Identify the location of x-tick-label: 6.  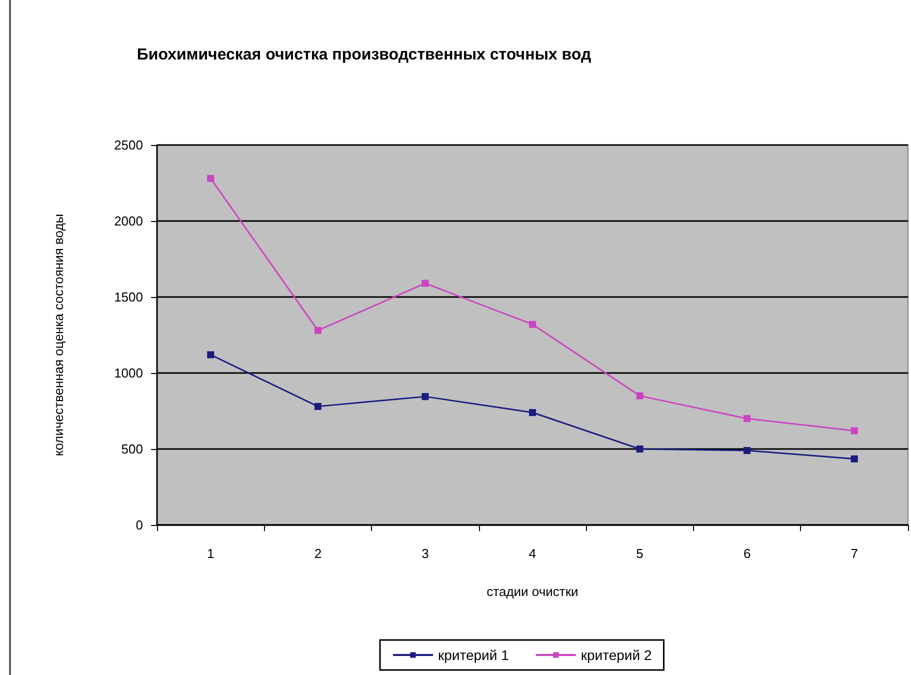
(747, 553).